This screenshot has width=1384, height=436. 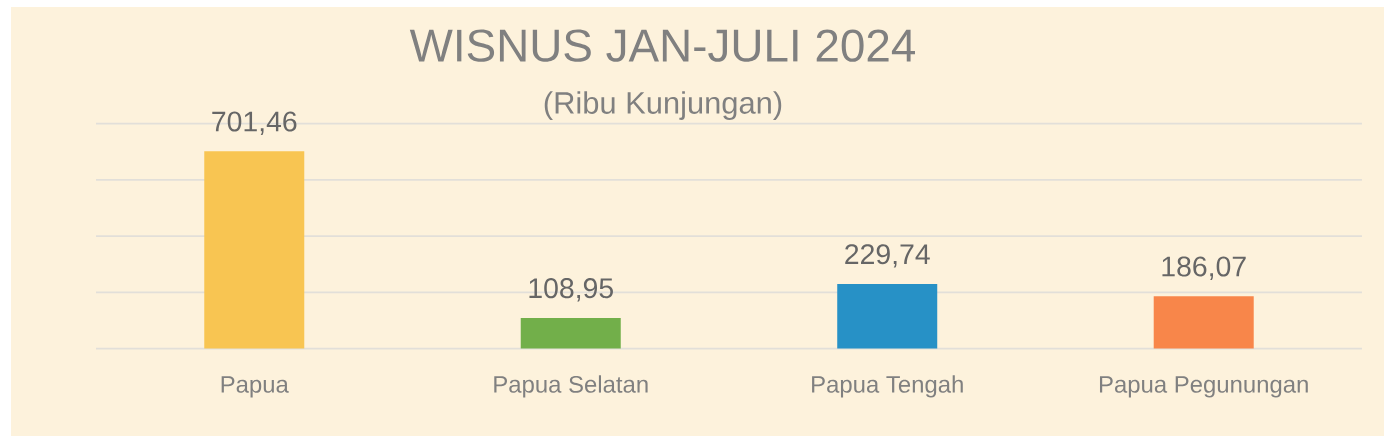 I want to click on x-tick-label: Papua Tengah, so click(x=887, y=386).